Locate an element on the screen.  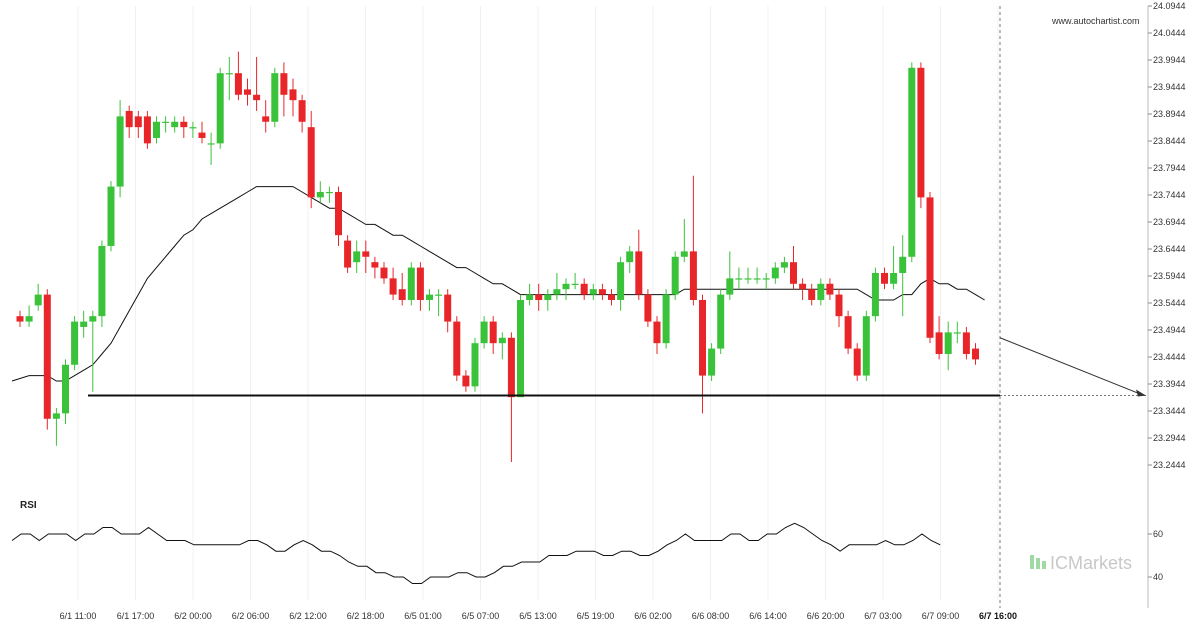
time-tick-label: 6/2 00:00 is located at coordinates (193, 616).